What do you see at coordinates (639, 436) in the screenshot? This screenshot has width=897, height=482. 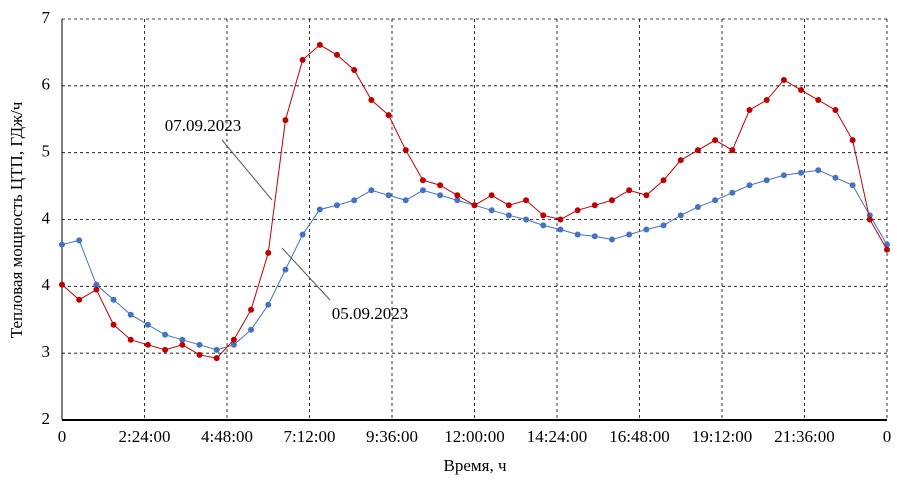 I see `x-tick-label: 16:48:00` at bounding box center [639, 436].